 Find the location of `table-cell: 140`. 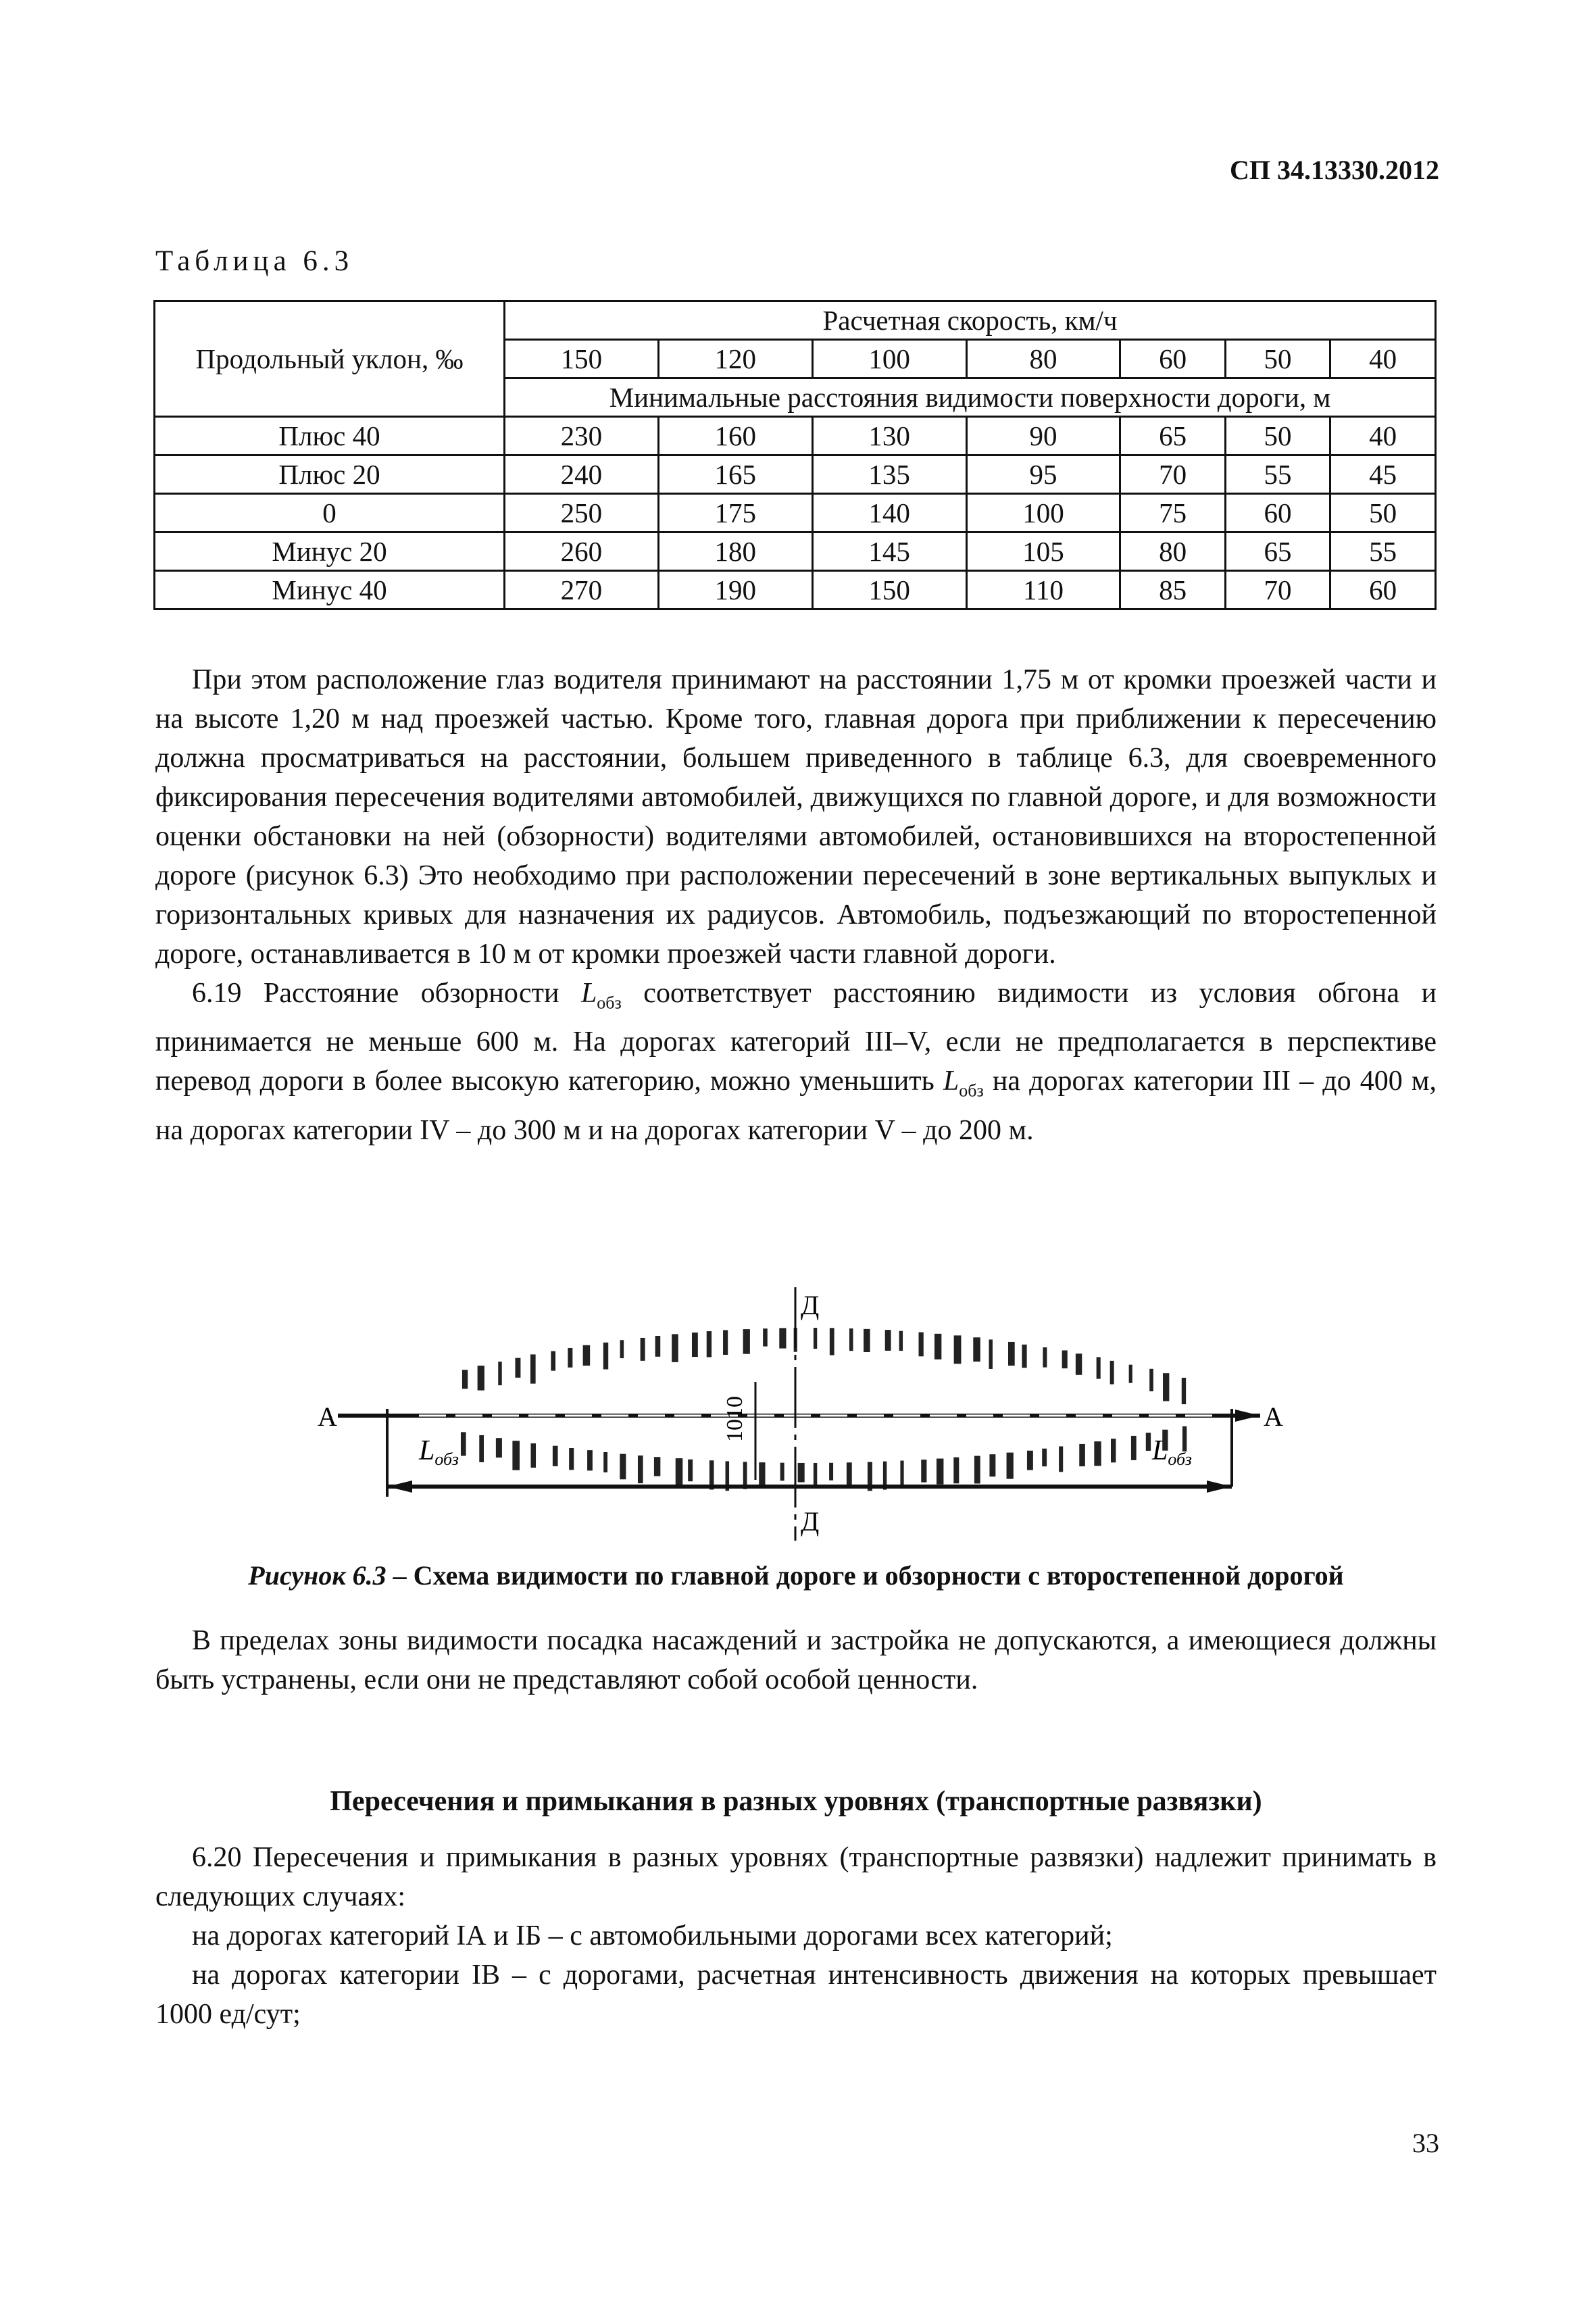

table-cell: 140 is located at coordinates (890, 513).